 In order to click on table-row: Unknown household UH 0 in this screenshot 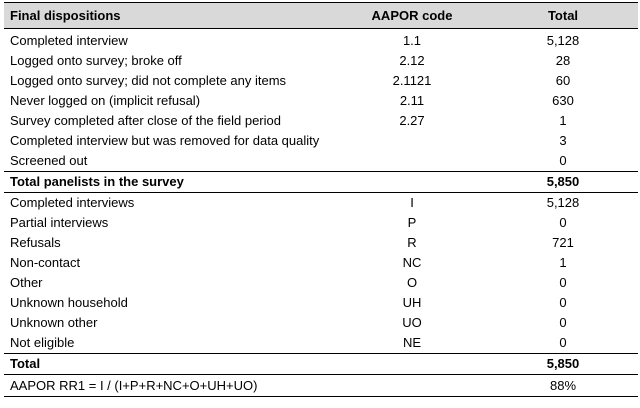, I will do `click(321, 303)`.